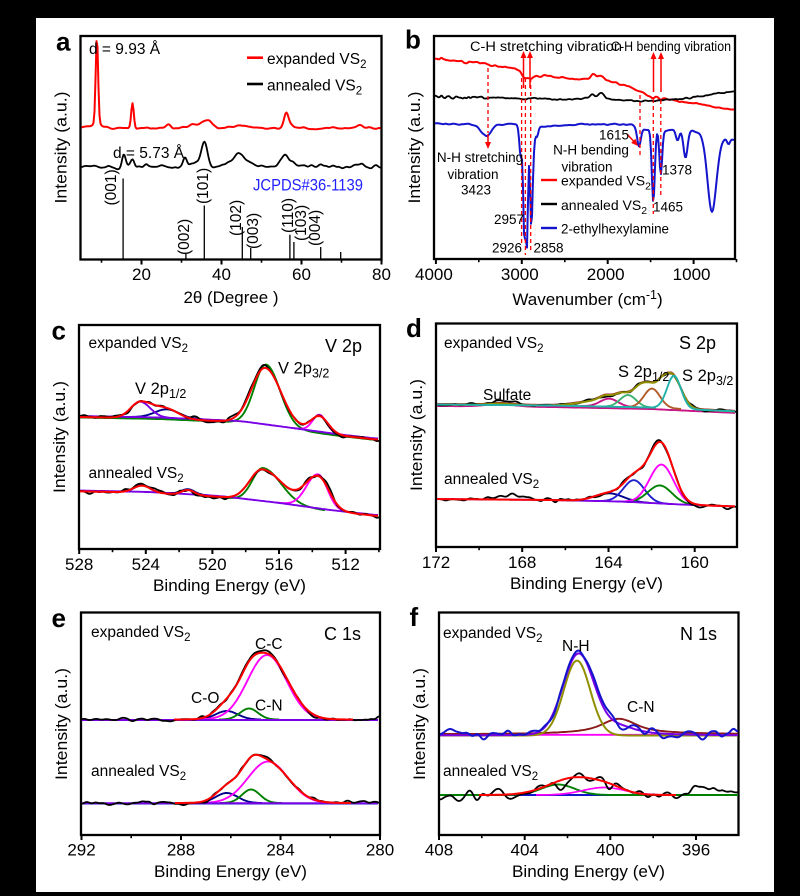  What do you see at coordinates (576, 646) in the screenshot?
I see `svg-text: N-H` at bounding box center [576, 646].